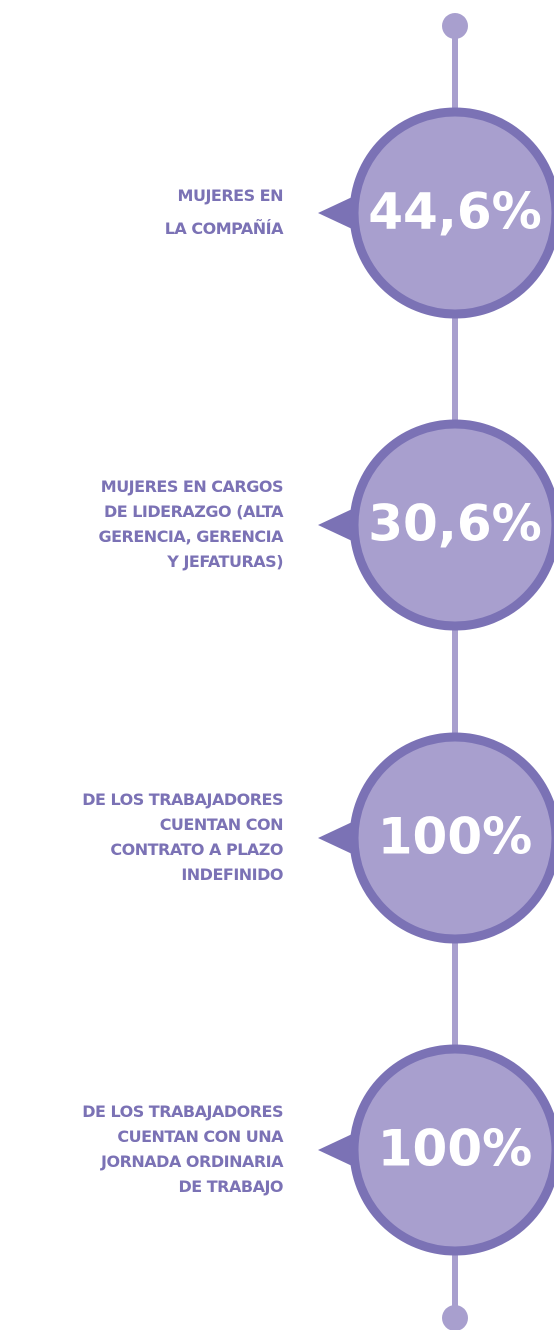 The height and width of the screenshot is (1330, 554). Describe the element at coordinates (191, 536) in the screenshot. I see `stat-label: GERENCIA, GERENCIA` at that location.